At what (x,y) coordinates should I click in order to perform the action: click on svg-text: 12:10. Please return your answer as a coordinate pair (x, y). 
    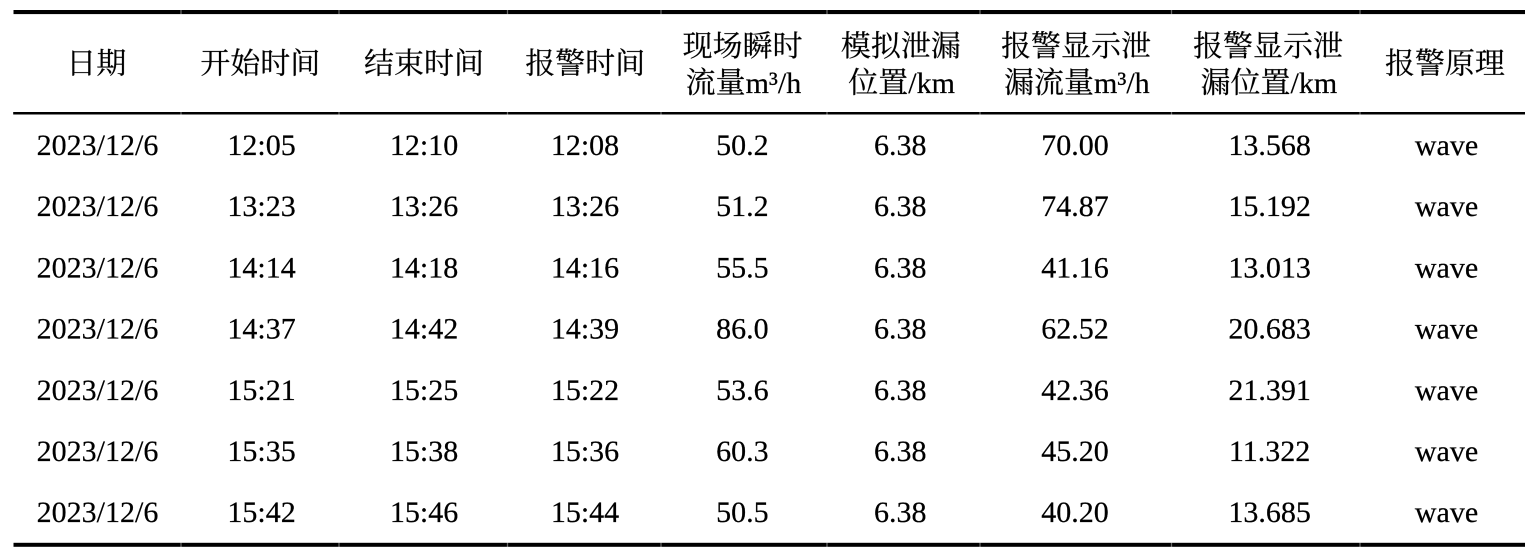
    Looking at the image, I should click on (424, 145).